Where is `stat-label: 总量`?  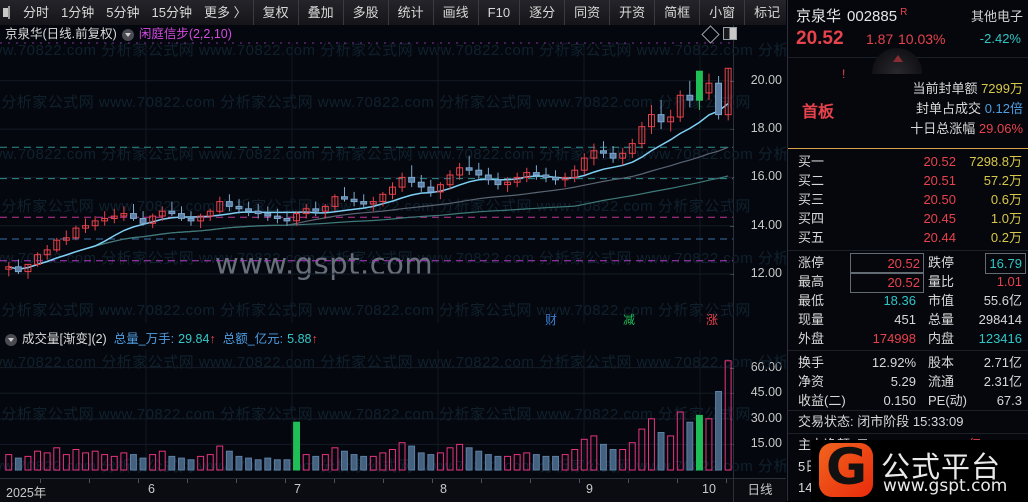
stat-label: 总量 is located at coordinates (941, 319).